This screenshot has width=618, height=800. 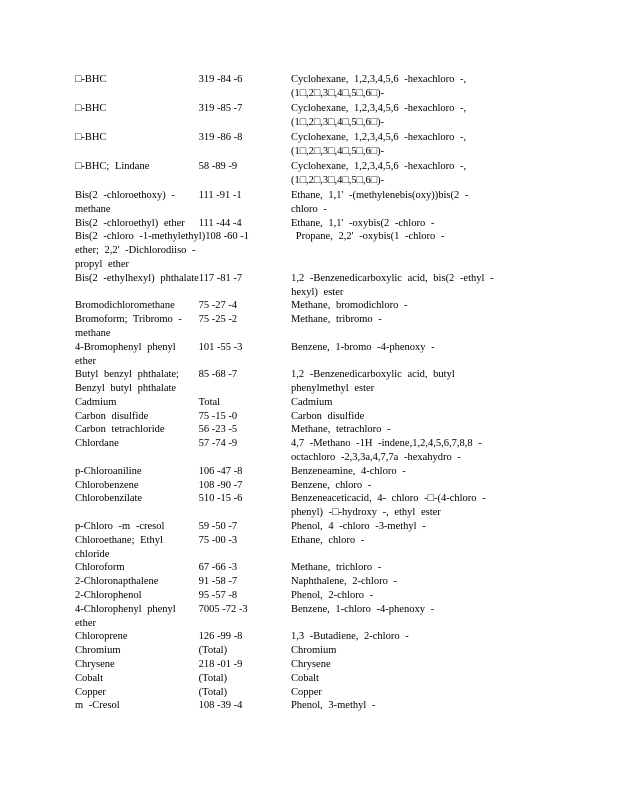 What do you see at coordinates (418, 637) in the screenshot?
I see `chemical-name: 1,3 -Butadiene, 2-chloro -` at bounding box center [418, 637].